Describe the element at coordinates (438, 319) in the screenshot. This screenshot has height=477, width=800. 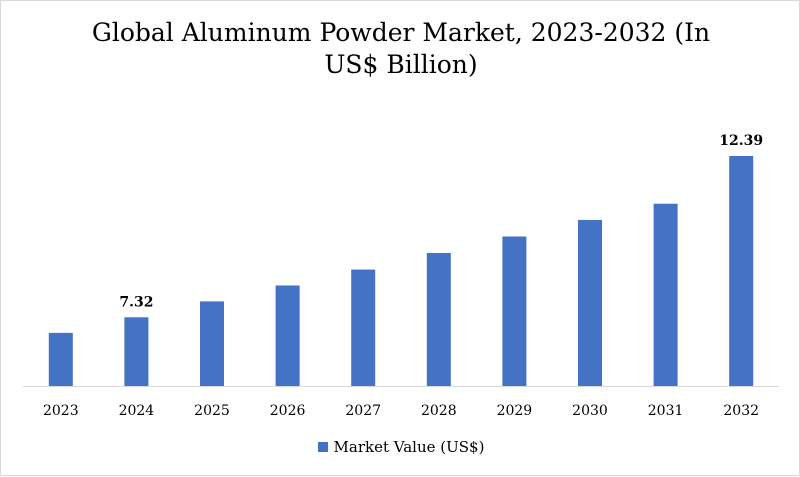
I see `bar-2028` at that location.